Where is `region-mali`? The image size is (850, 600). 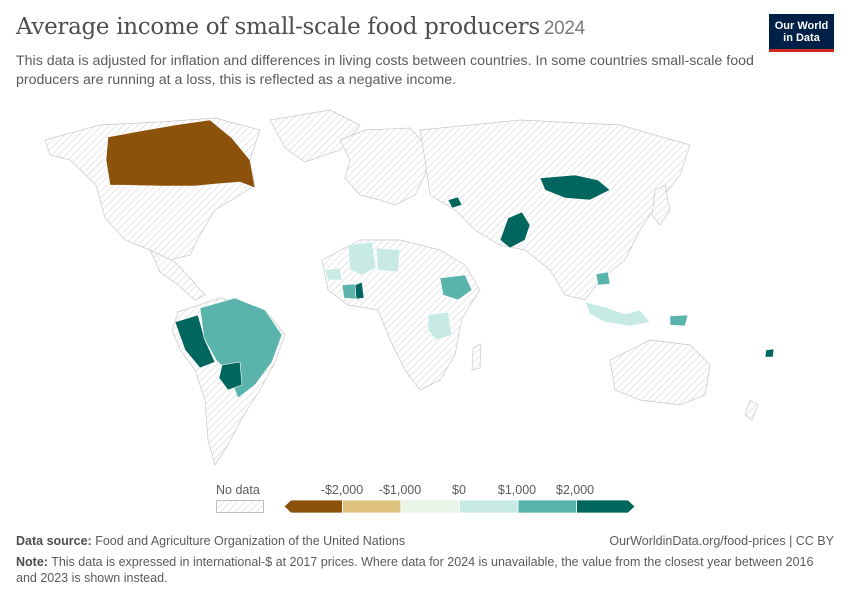
region-mali is located at coordinates (362, 258).